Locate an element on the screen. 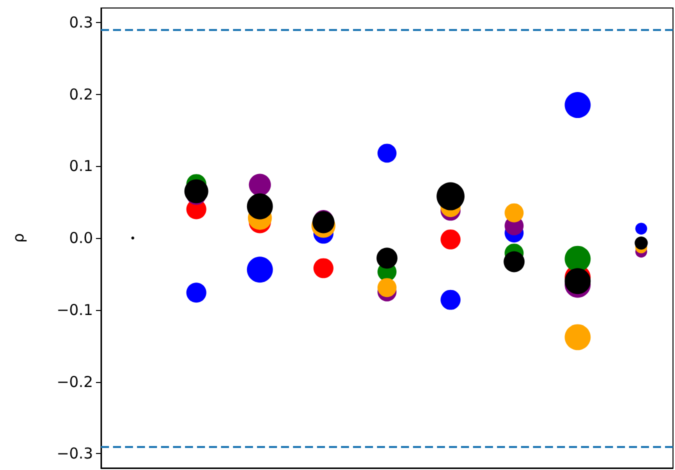 The width and height of the screenshot is (675, 470). y-tick-label: 0.0 is located at coordinates (81, 238).